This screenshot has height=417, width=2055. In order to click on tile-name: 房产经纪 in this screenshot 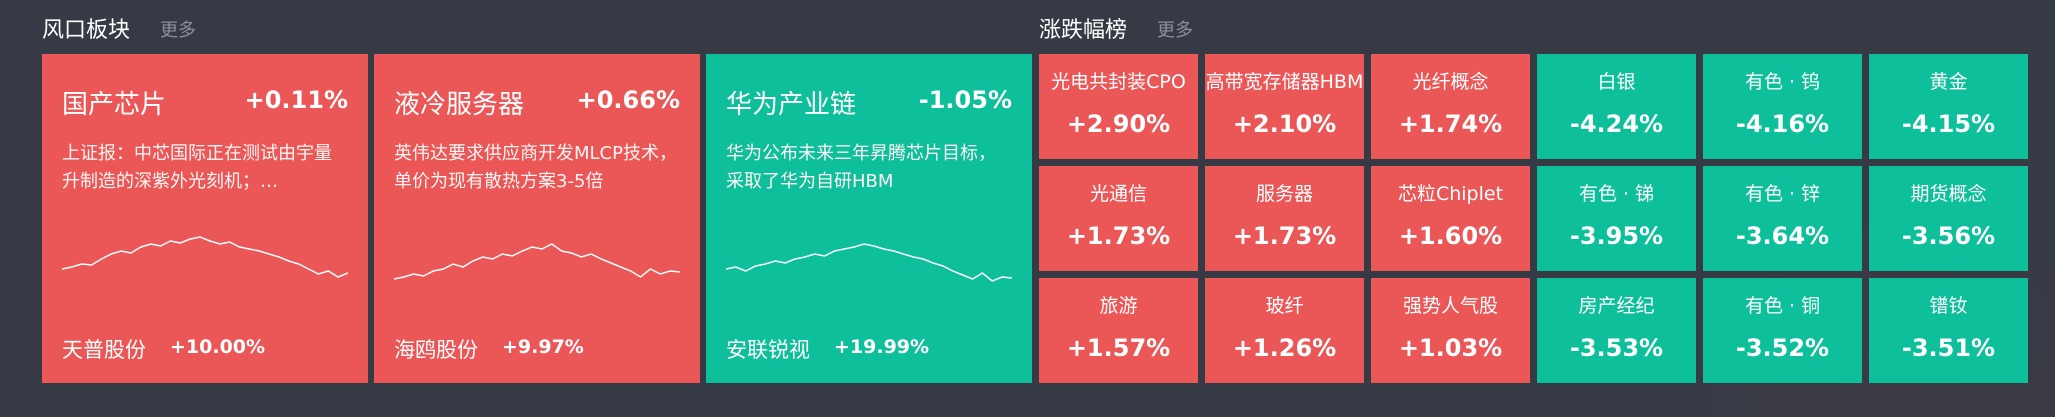, I will do `click(1616, 306)`.